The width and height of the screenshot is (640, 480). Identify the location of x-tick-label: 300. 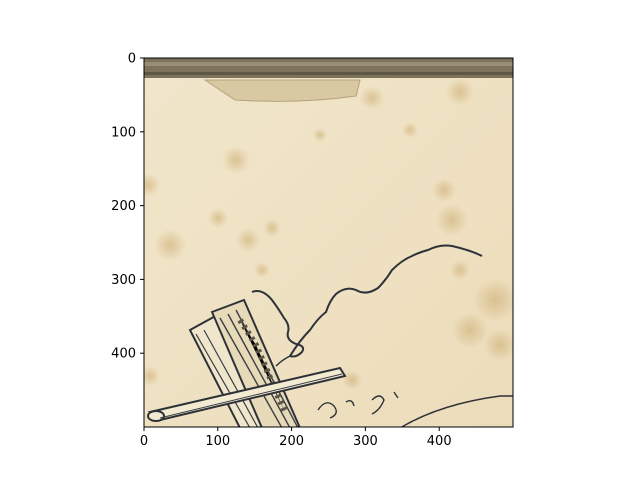
(365, 441).